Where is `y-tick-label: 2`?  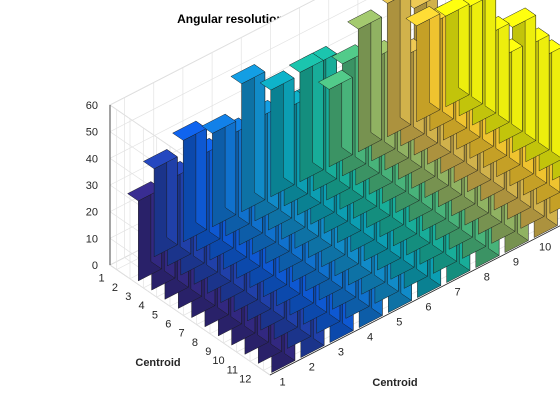 y-tick-label: 2 is located at coordinates (115, 288).